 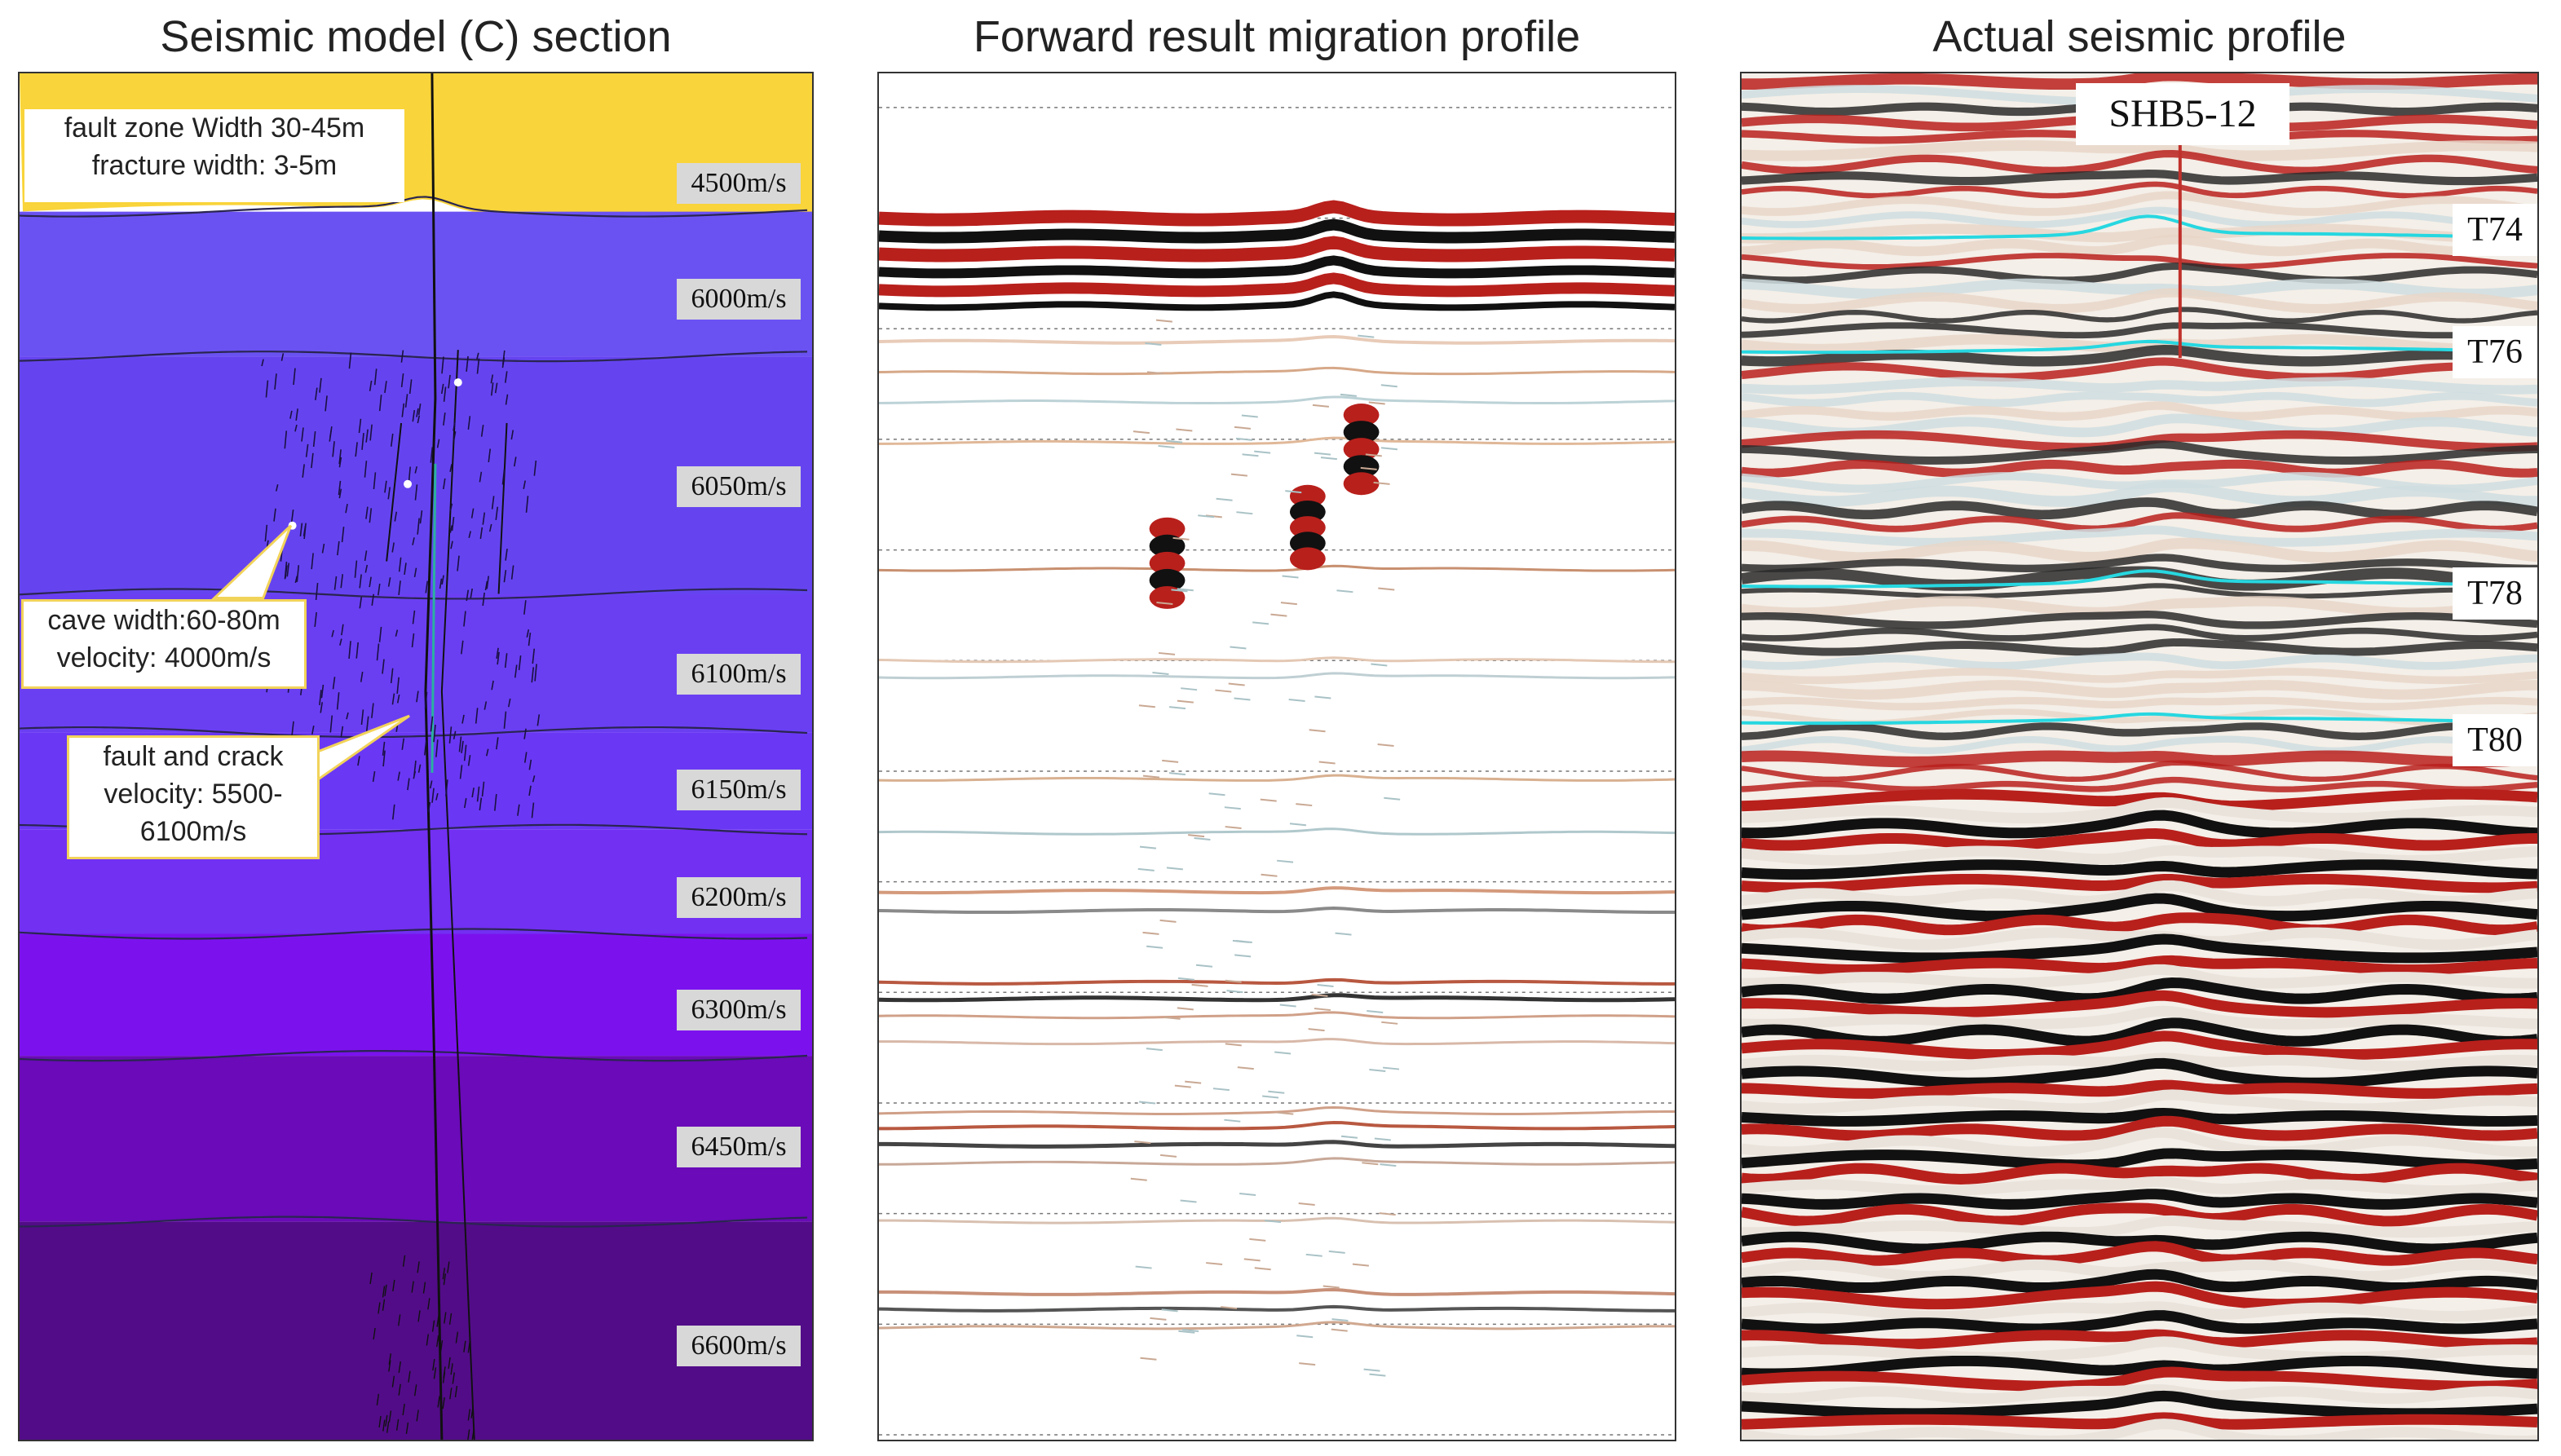 I want to click on actual-panel-title: Actual seismic profile, so click(x=2140, y=37).